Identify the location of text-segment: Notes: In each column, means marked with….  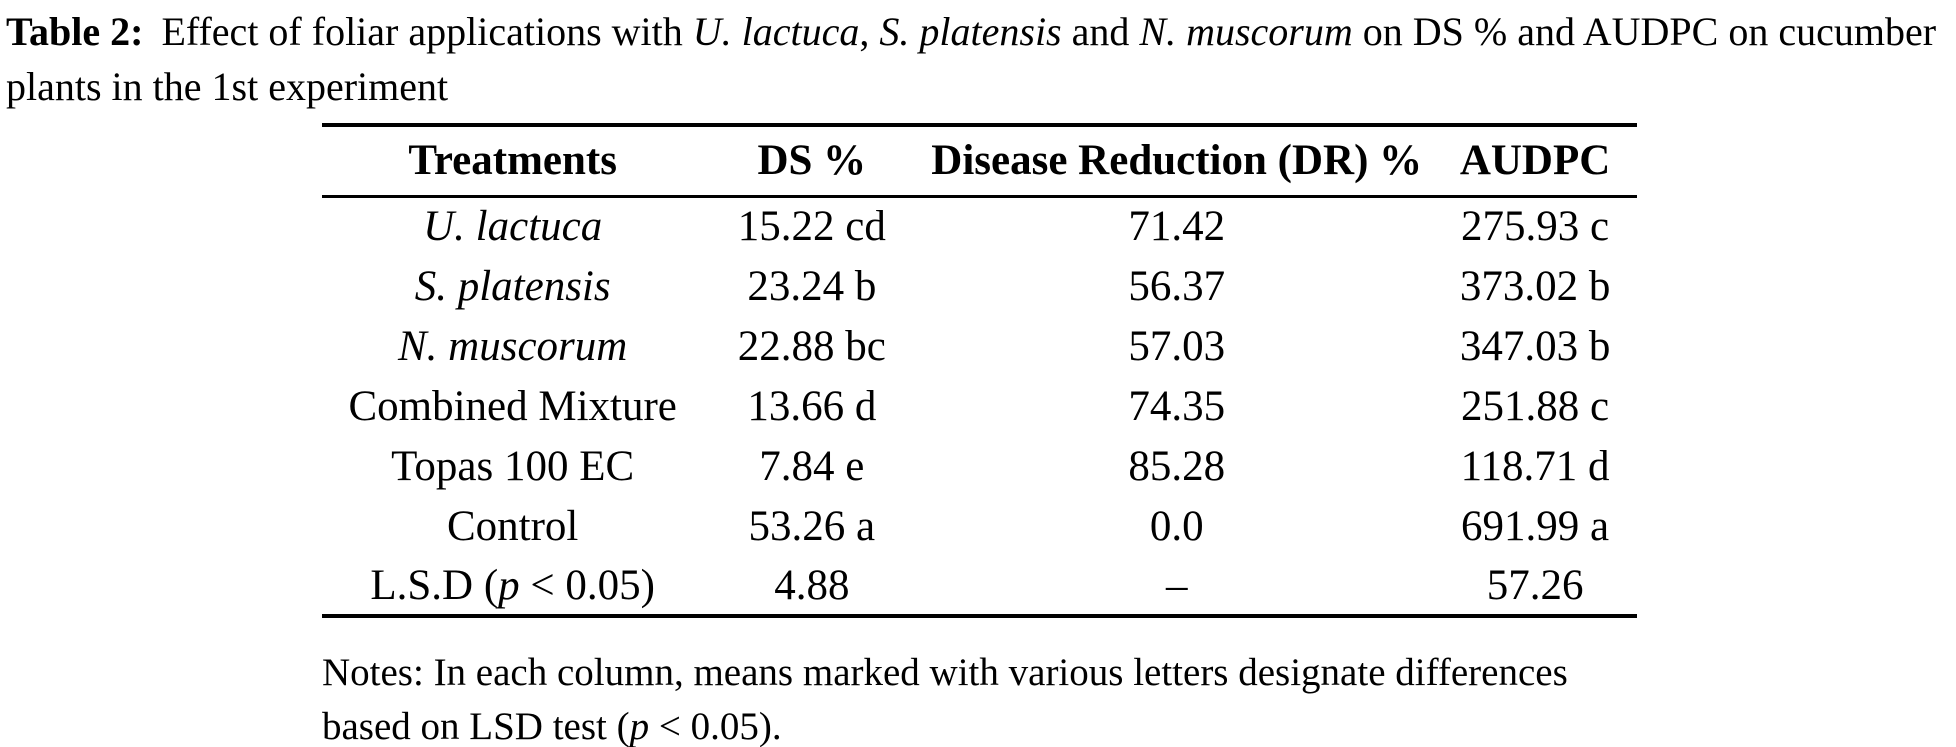
(945, 699).